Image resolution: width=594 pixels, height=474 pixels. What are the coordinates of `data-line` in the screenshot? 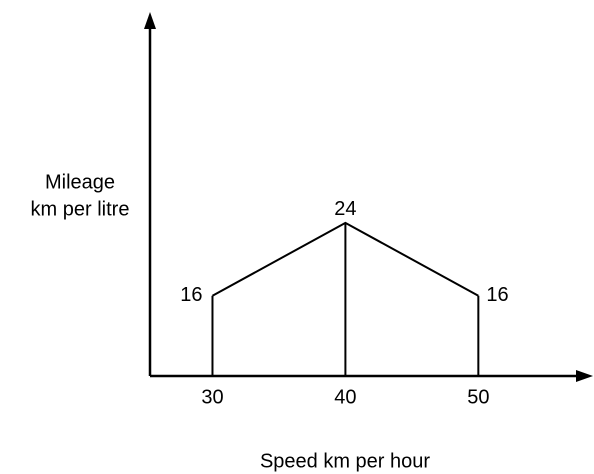 It's located at (345, 259).